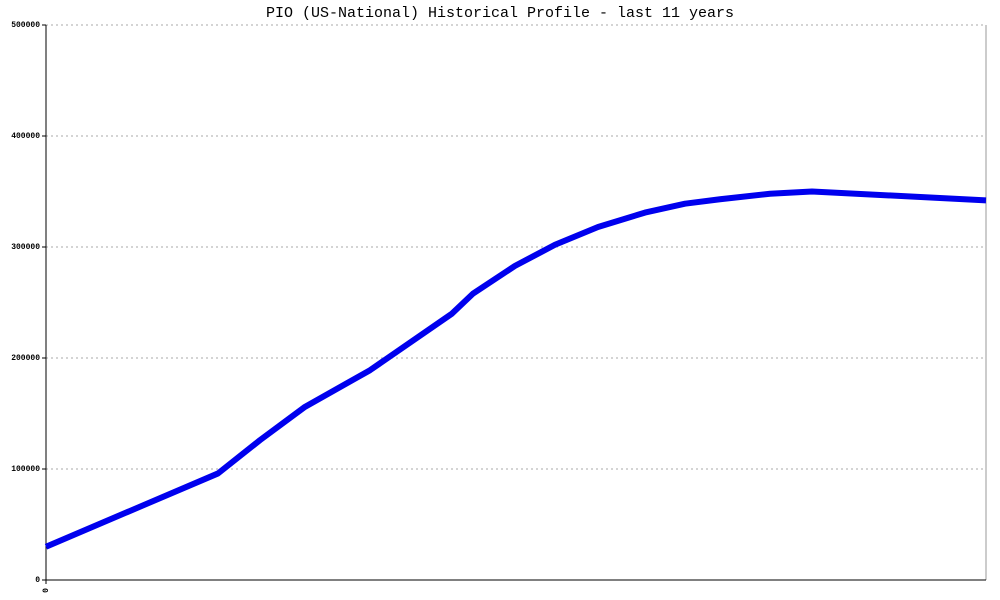  I want to click on y-tick-label: 400000, so click(25, 136).